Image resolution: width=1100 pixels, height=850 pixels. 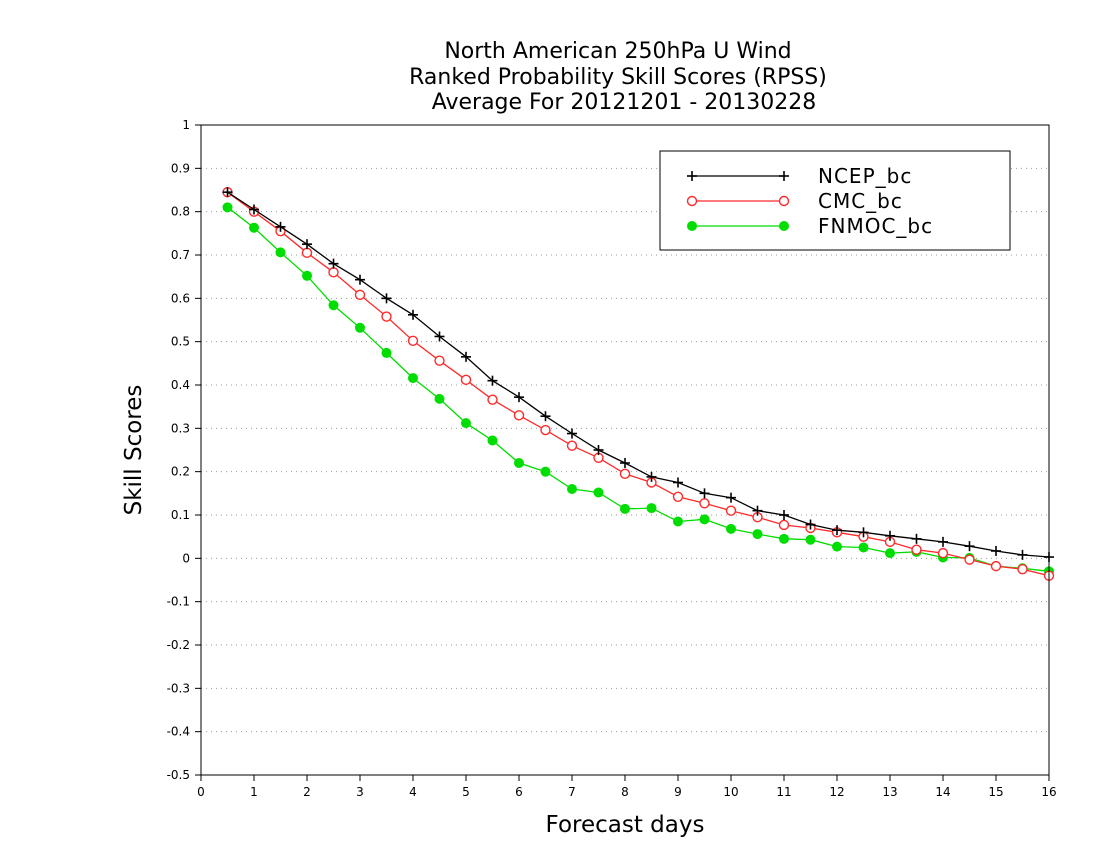 What do you see at coordinates (889, 792) in the screenshot?
I see `x-tick-label: 13` at bounding box center [889, 792].